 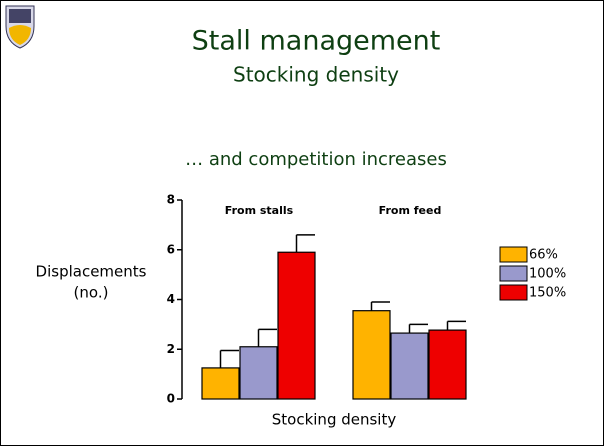 I want to click on legend-label: 150%, so click(x=547, y=293).